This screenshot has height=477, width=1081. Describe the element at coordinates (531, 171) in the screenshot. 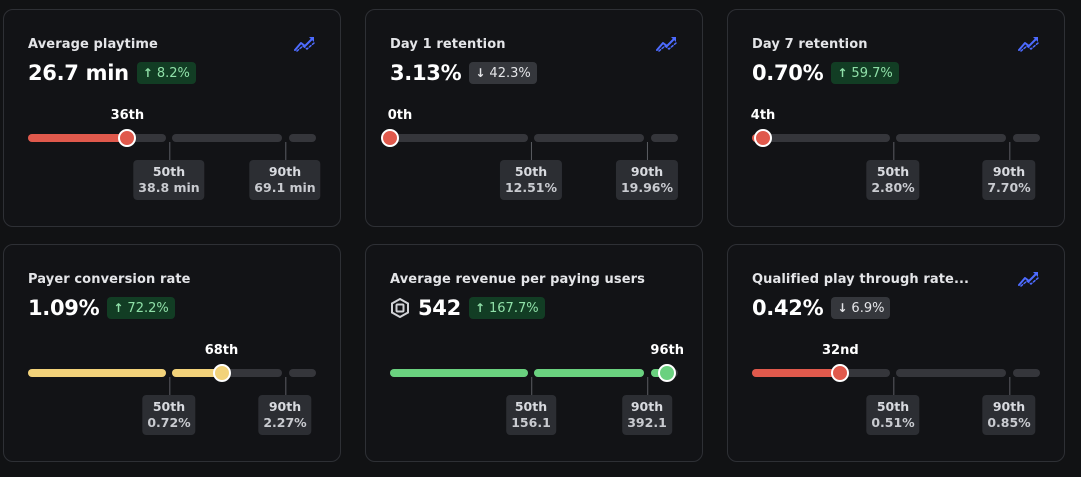

I see `benchmark-p50: 50th 12.51%` at that location.